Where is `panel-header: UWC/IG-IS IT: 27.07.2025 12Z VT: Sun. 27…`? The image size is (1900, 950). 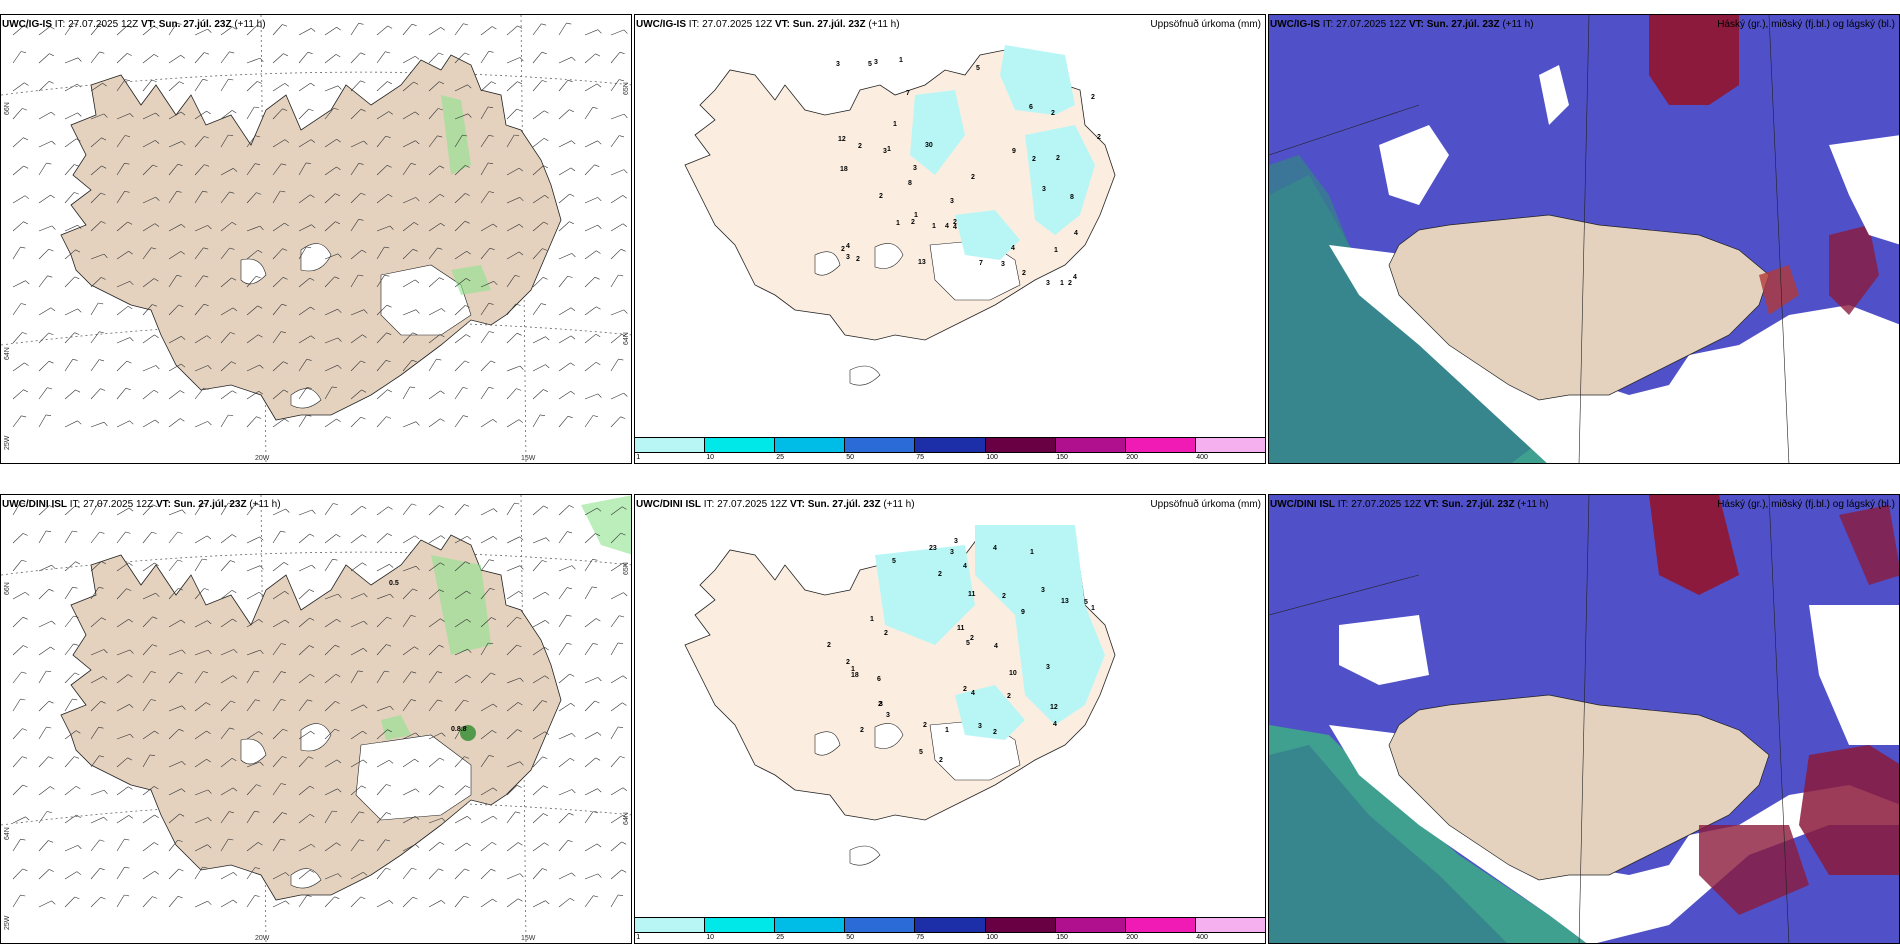 panel-header: UWC/IG-IS IT: 27.07.2025 12Z VT: Sun. 27… is located at coordinates (1402, 24).